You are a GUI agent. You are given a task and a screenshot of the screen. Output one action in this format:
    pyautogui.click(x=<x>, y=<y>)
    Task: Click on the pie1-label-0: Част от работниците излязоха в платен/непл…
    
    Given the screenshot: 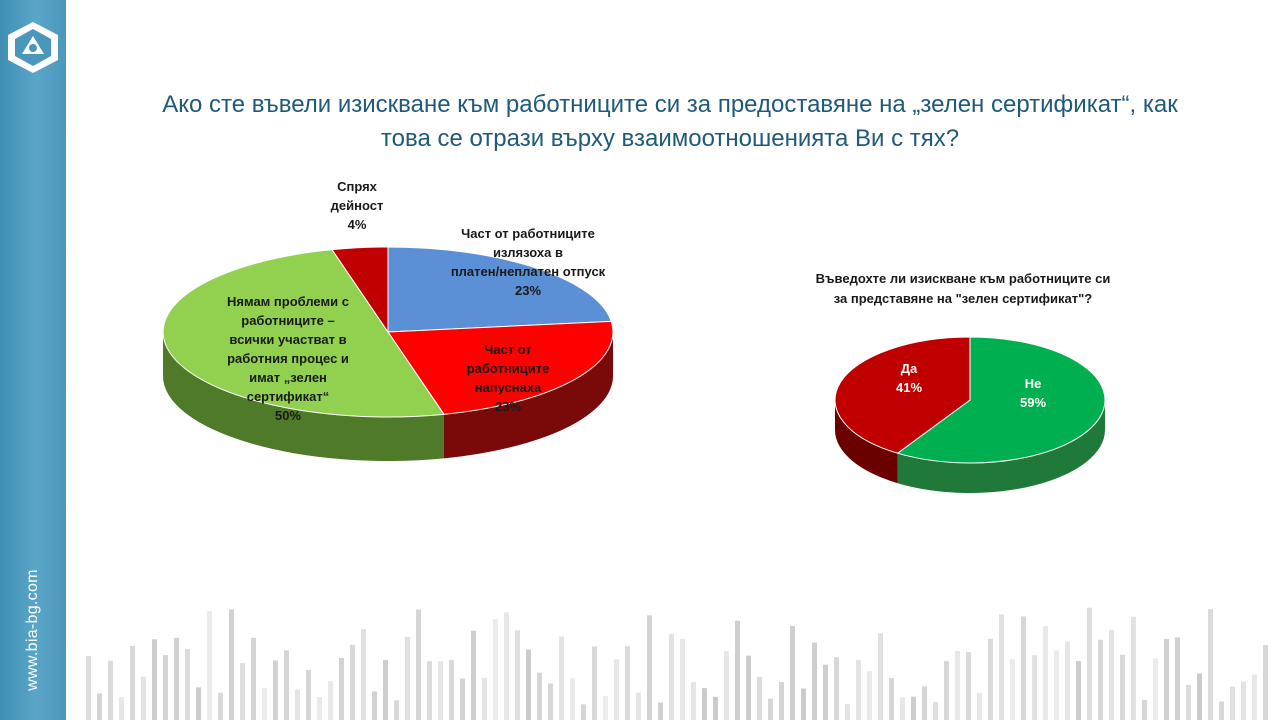 What is the action you would take?
    pyautogui.click(x=528, y=262)
    